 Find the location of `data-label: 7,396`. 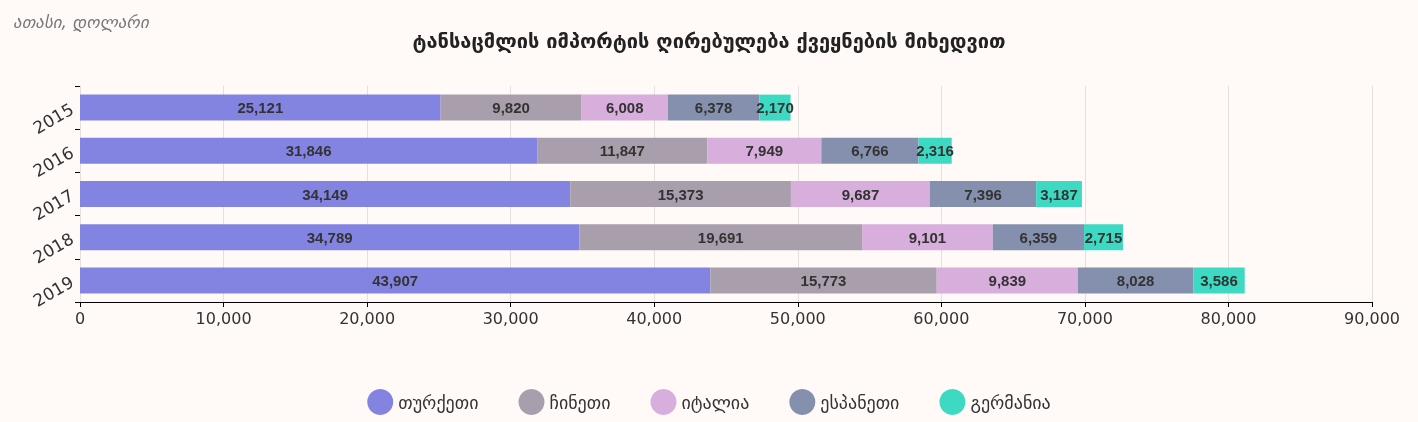

data-label: 7,396 is located at coordinates (983, 194).